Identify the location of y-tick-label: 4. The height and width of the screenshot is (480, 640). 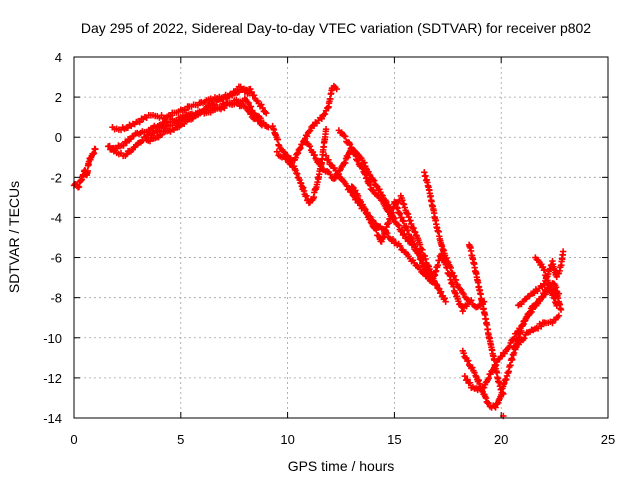
(58, 57).